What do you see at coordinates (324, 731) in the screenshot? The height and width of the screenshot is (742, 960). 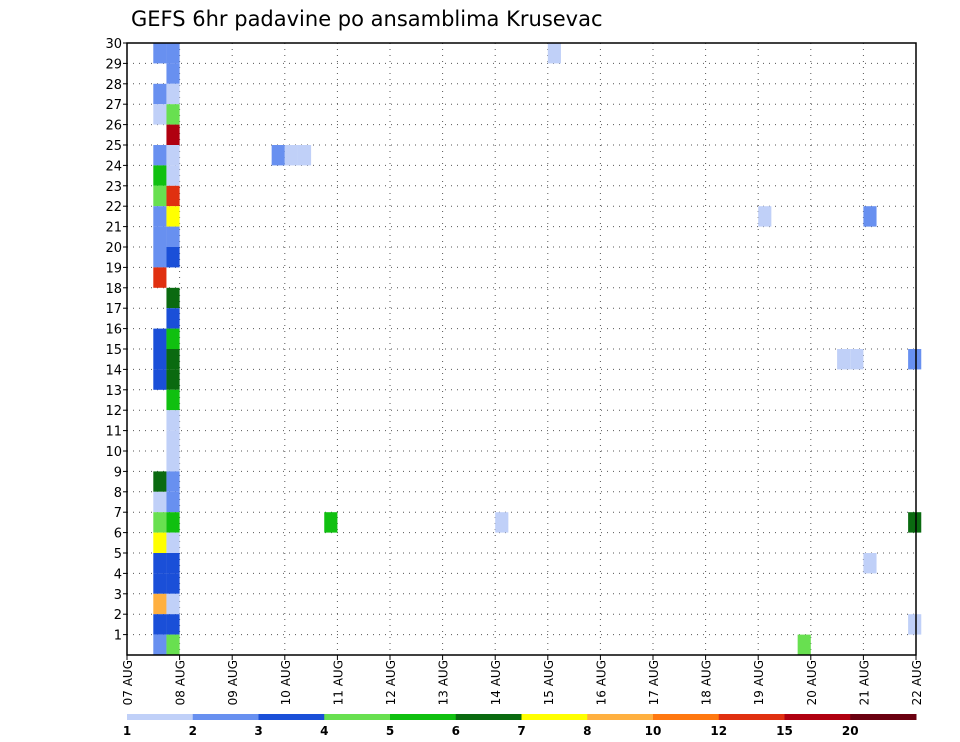 I see `colorbar-label: 4` at bounding box center [324, 731].